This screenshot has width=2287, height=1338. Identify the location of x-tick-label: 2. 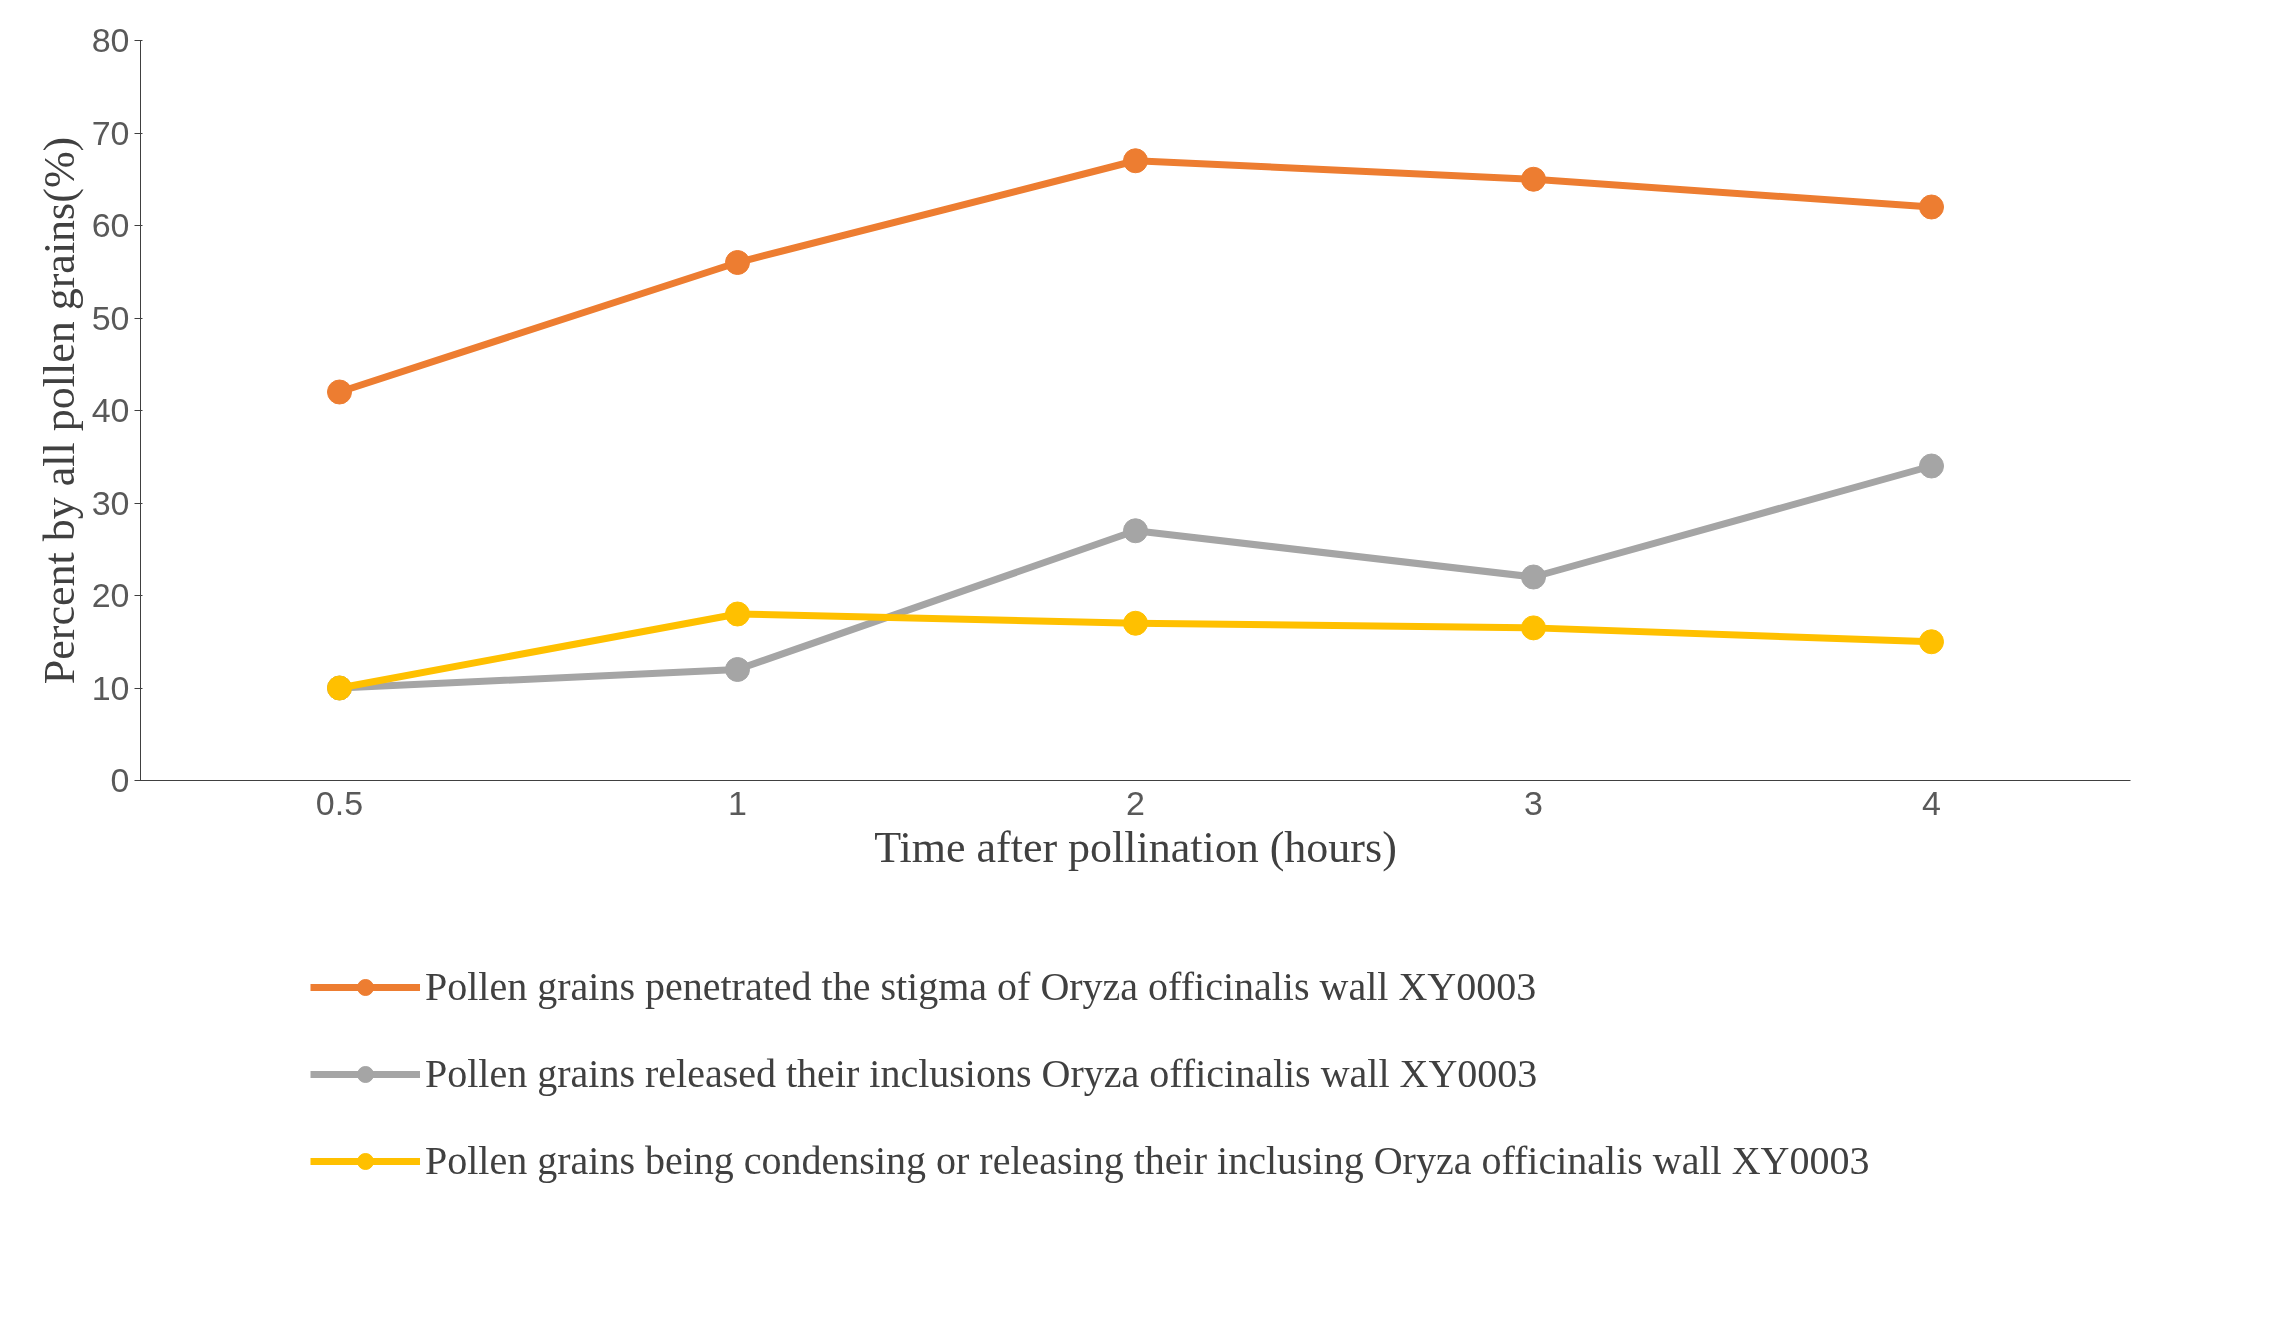
(1135, 802).